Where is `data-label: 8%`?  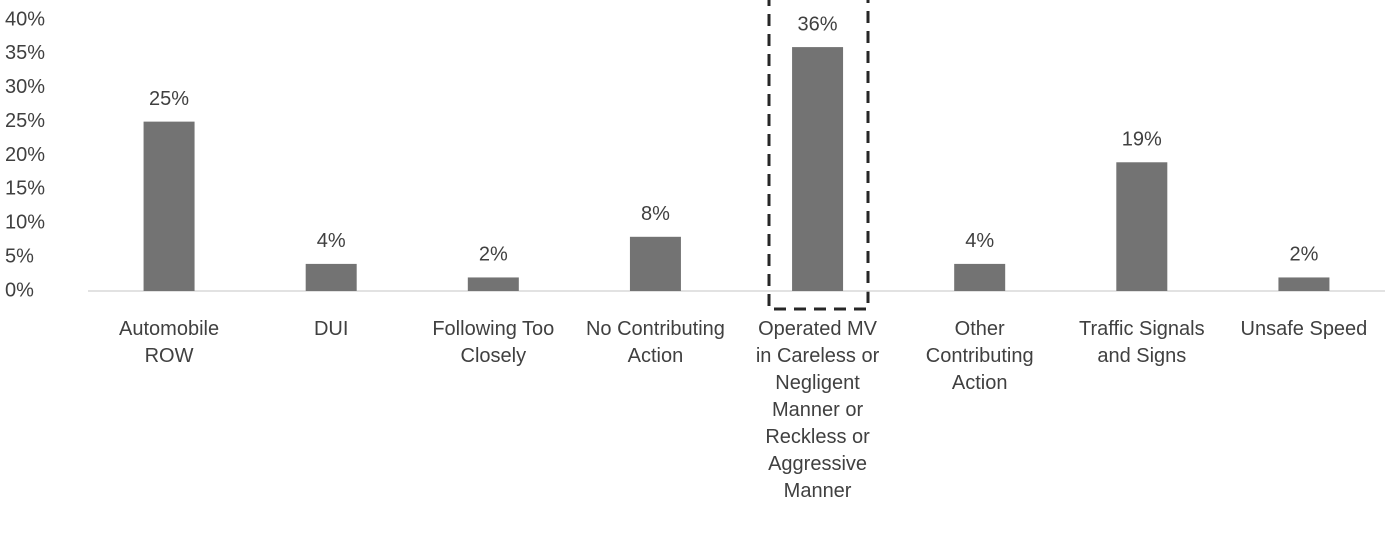 data-label: 8% is located at coordinates (655, 214).